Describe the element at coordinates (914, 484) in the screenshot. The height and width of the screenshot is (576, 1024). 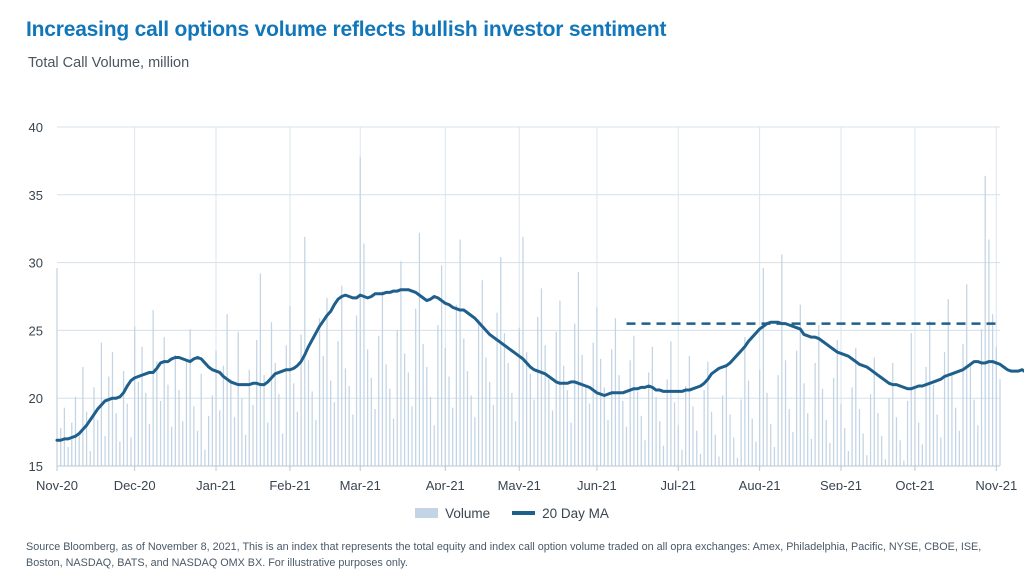
I see `x-tick-label: Oct-21` at that location.